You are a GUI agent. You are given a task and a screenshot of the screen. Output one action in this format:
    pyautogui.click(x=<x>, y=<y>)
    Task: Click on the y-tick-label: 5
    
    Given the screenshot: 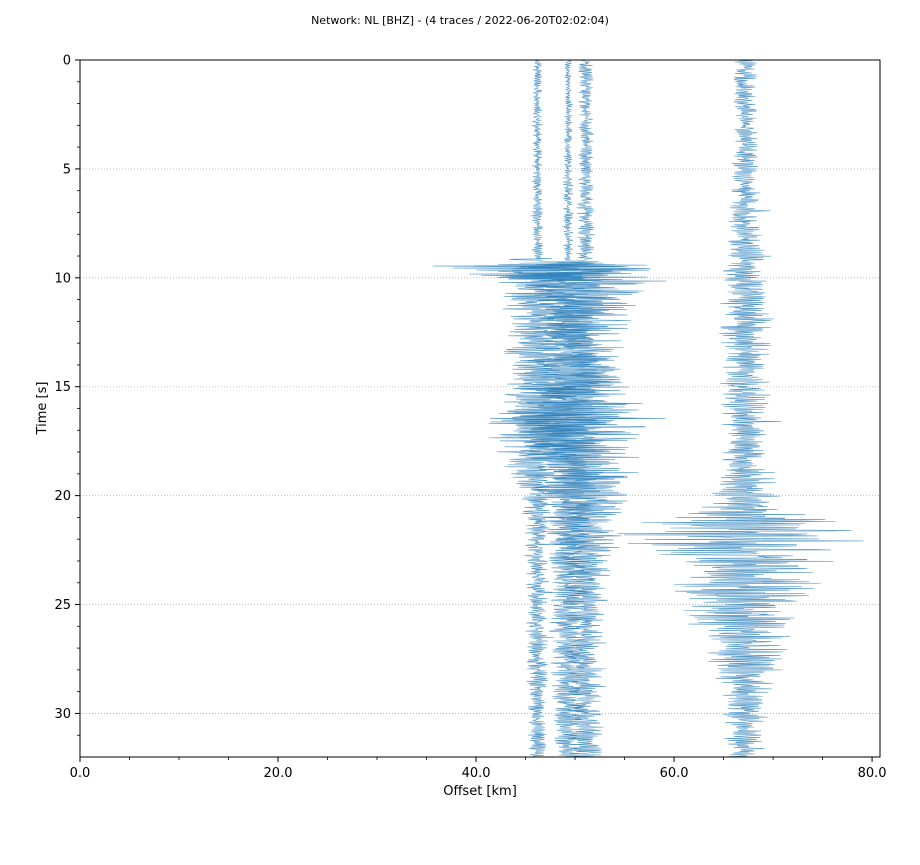 What is the action you would take?
    pyautogui.click(x=67, y=169)
    